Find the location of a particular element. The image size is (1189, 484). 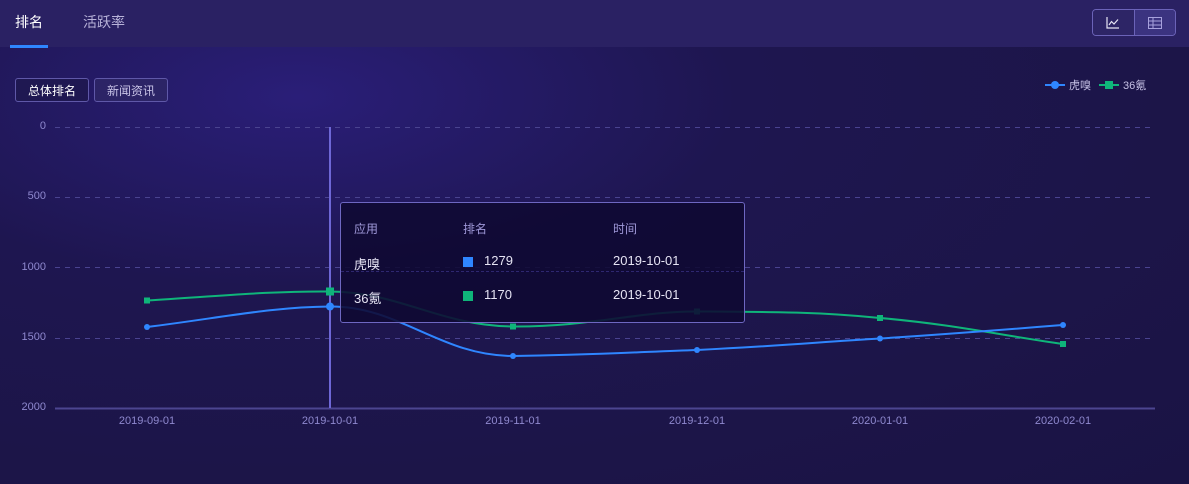

series-huxiu-line is located at coordinates (605, 331).